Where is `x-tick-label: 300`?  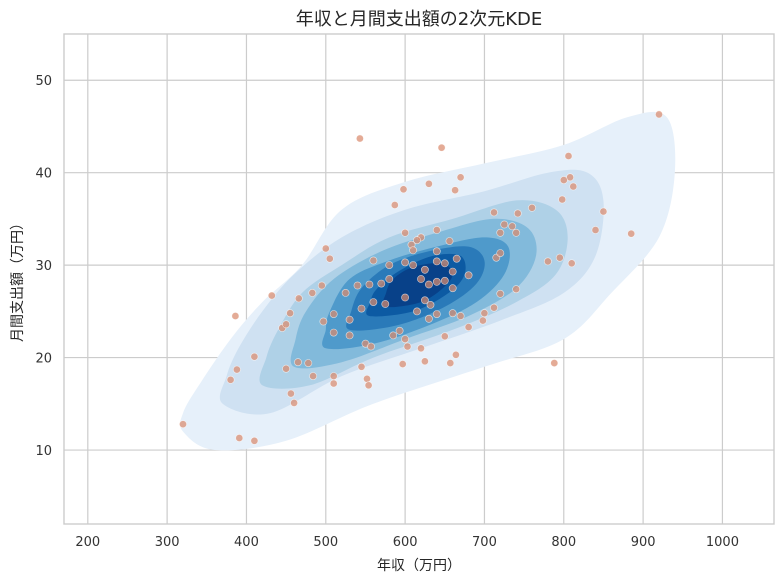
x-tick-label: 300 is located at coordinates (167, 542).